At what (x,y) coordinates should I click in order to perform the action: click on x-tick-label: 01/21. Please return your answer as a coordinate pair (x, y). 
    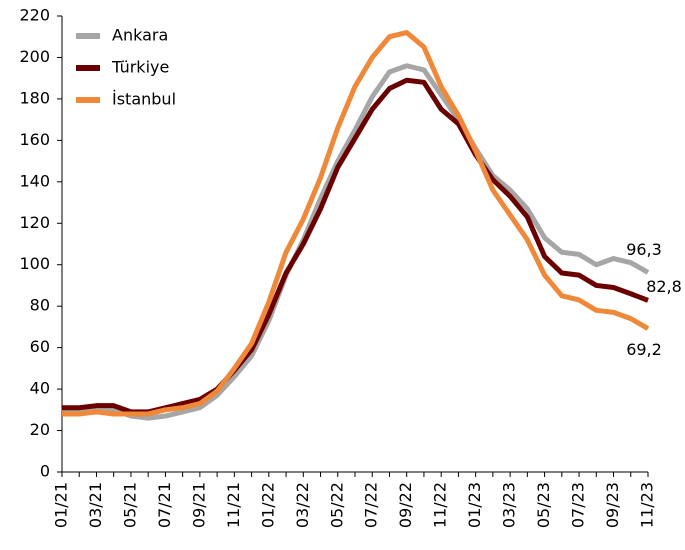
    Looking at the image, I should click on (61, 505).